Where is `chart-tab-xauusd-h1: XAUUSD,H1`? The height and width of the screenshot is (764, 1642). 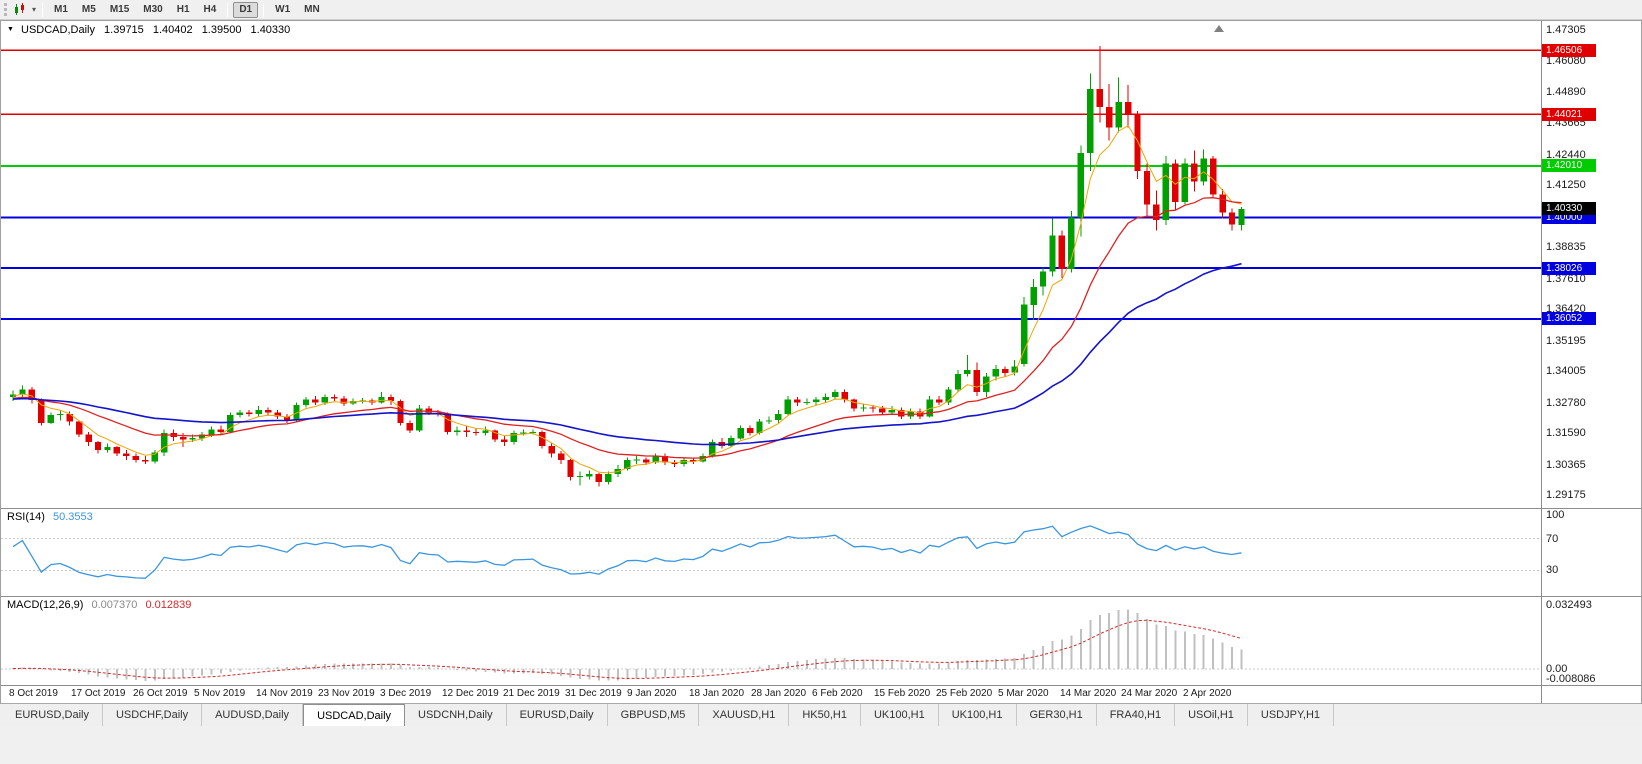
chart-tab-xauusd-h1: XAUUSD,H1 is located at coordinates (744, 715).